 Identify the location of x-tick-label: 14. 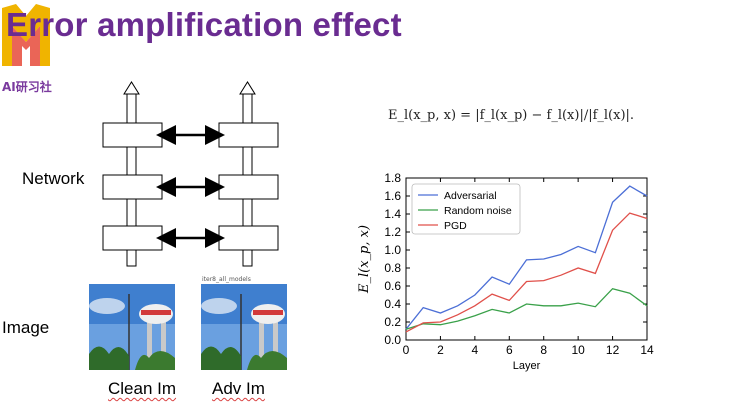
(647, 350).